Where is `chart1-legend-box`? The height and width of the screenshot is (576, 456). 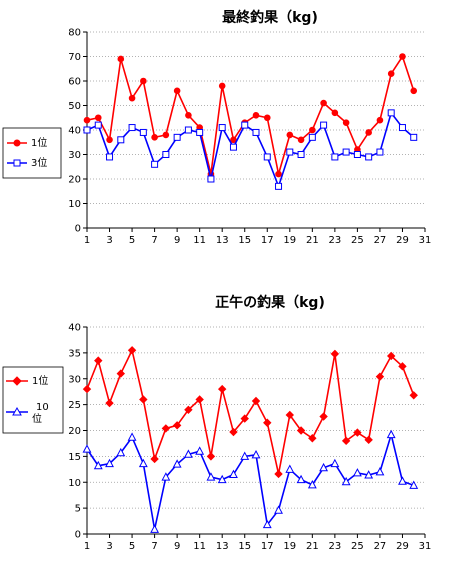 chart1-legend-box is located at coordinates (32, 153).